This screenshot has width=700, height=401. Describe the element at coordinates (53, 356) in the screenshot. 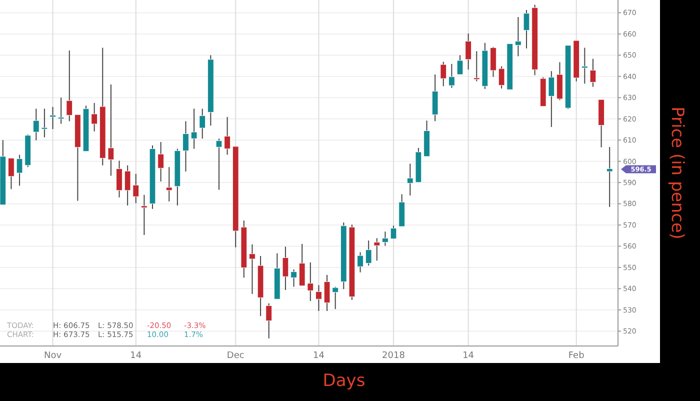

I see `x-tick-label: Nov` at that location.